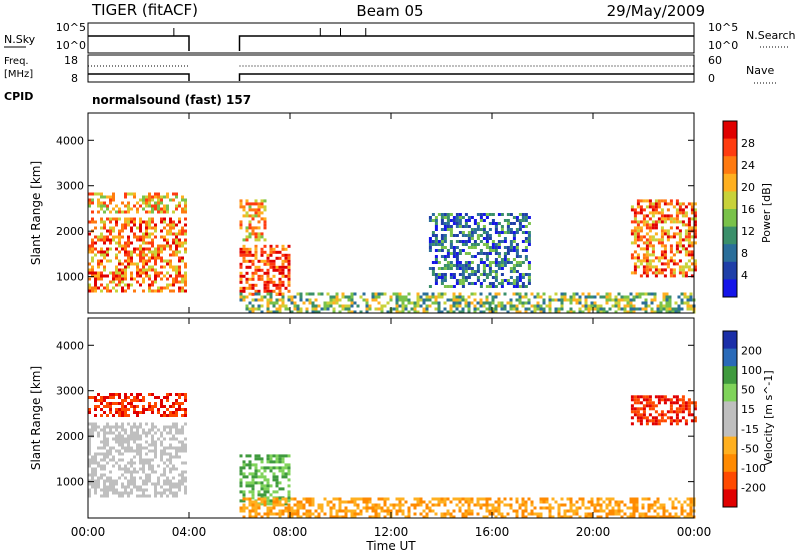 The image size is (800, 554). What do you see at coordinates (16, 61) in the screenshot?
I see `freq-label: Freq.` at bounding box center [16, 61].